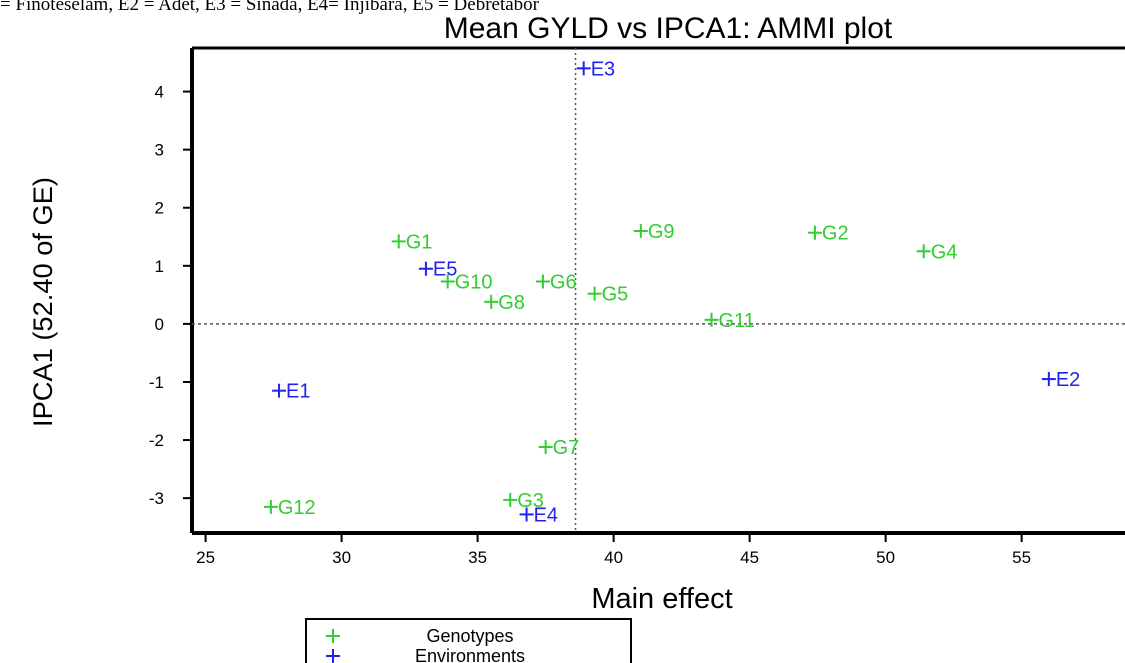 Image resolution: width=1125 pixels, height=663 pixels. I want to click on x-tick-label: 50, so click(885, 557).